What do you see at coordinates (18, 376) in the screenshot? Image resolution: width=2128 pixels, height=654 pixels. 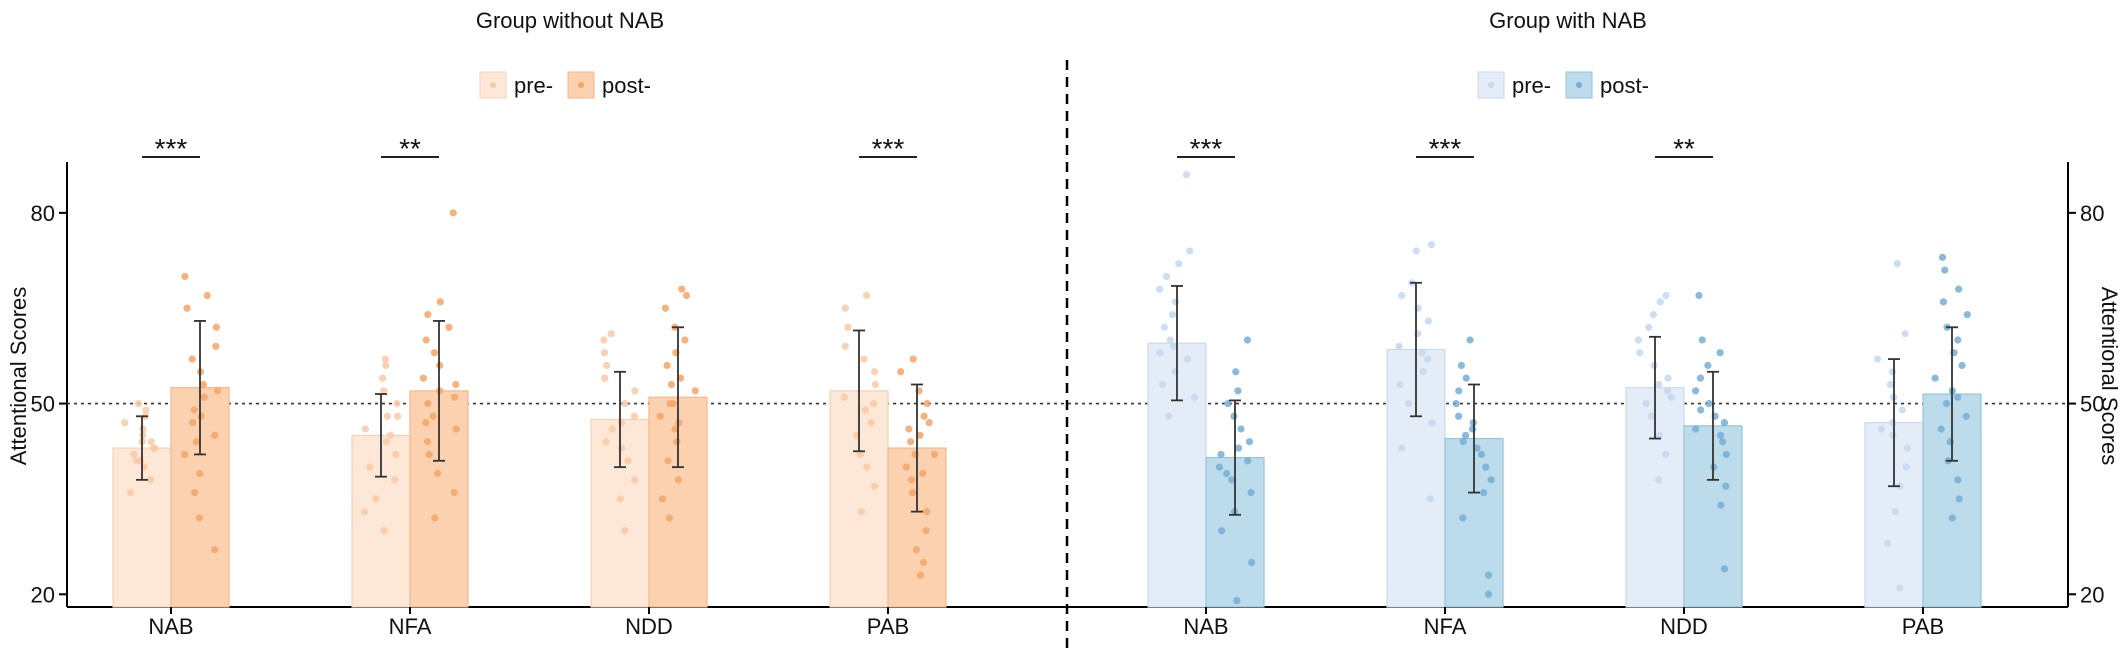 I see `y-axis-label-left: Attentional Scores` at bounding box center [18, 376].